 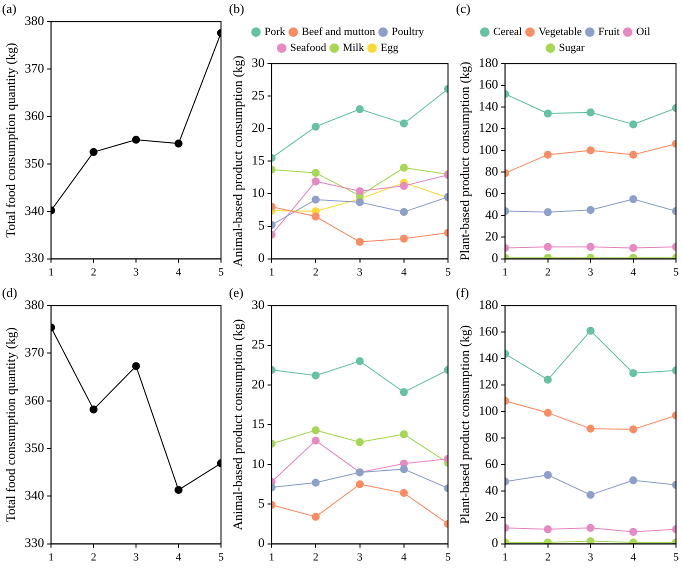 I want to click on y-tick-label: 360, so click(x=34, y=400).